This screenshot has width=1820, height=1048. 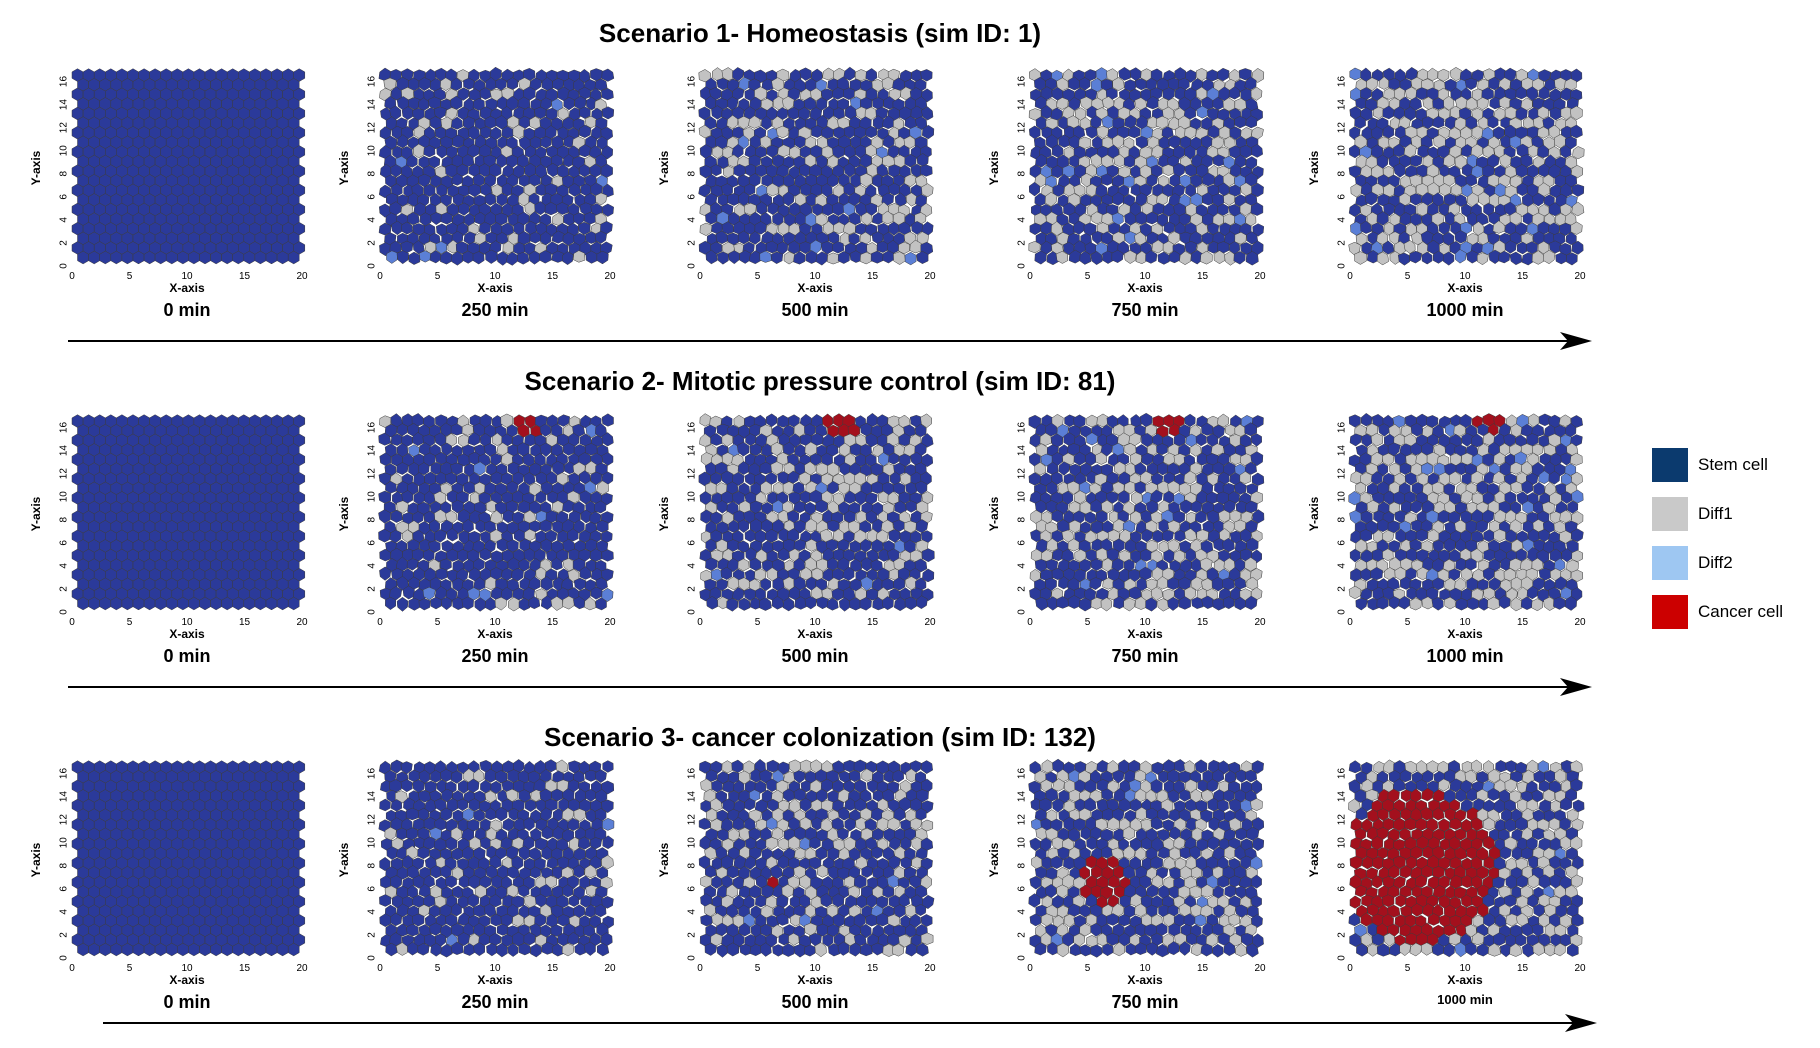 What do you see at coordinates (692, 451) in the screenshot?
I see `y-tick-label: 14` at bounding box center [692, 451].